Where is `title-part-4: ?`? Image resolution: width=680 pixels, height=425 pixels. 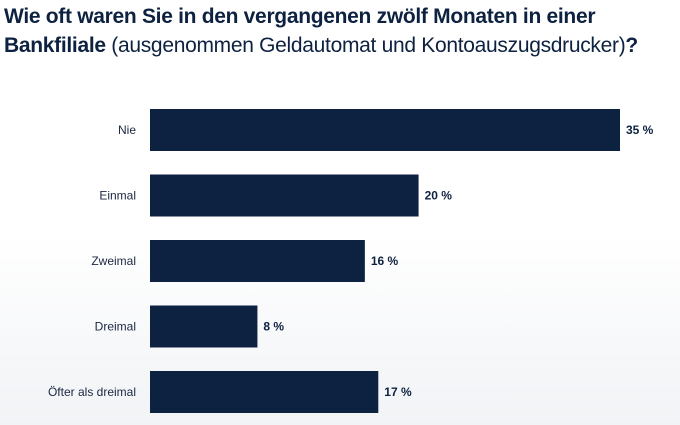 title-part-4: ? is located at coordinates (631, 45).